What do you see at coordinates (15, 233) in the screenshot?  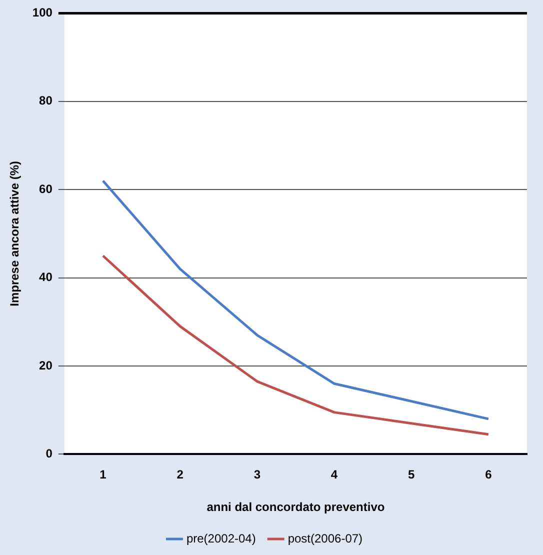 I see `y-axis-title: Imprese ancora attive (%)` at bounding box center [15, 233].